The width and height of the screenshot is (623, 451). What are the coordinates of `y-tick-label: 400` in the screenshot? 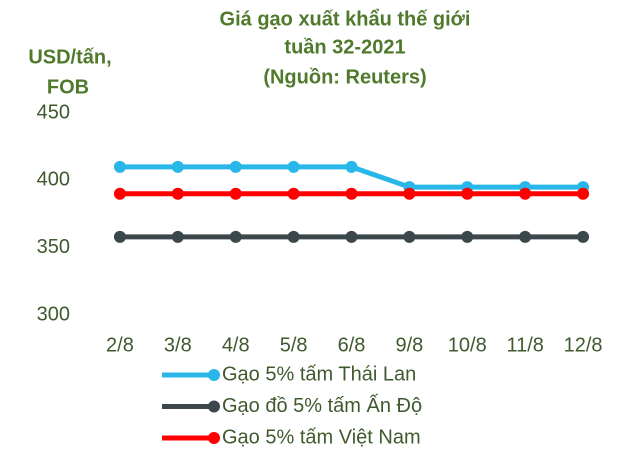 It's located at (53, 180).